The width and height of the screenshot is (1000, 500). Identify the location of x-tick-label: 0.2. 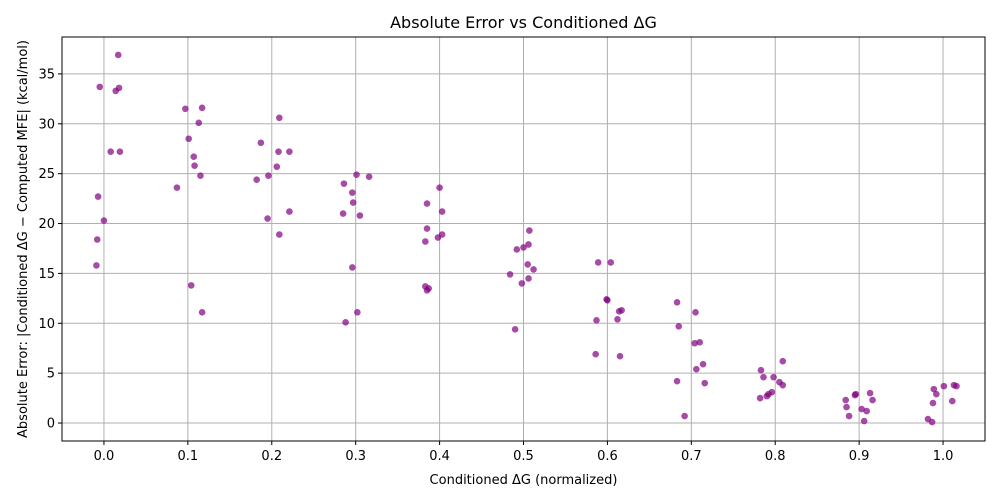
(271, 456).